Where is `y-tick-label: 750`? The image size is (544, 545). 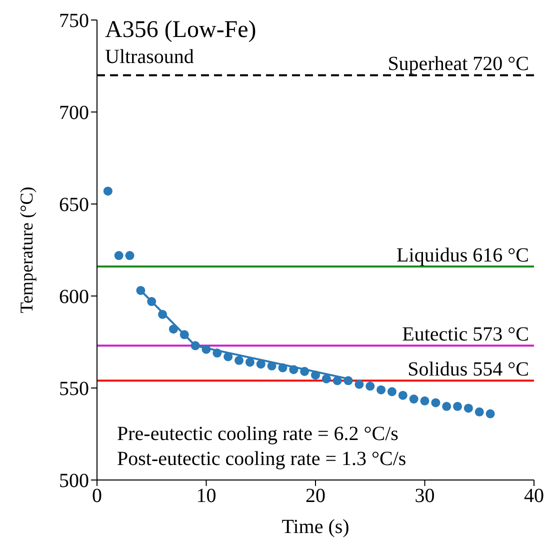 y-tick-label: 750 is located at coordinates (74, 21).